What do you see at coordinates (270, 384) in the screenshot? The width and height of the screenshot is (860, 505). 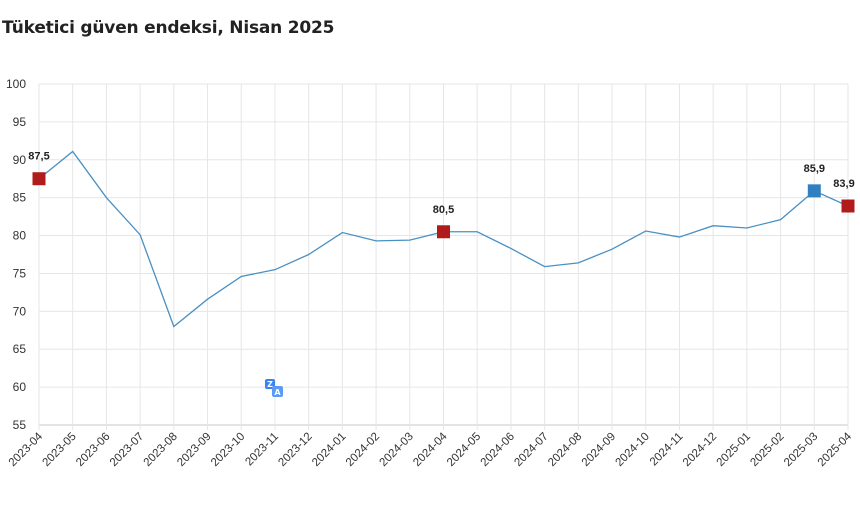 I see `svg-text: Z` at bounding box center [270, 384].